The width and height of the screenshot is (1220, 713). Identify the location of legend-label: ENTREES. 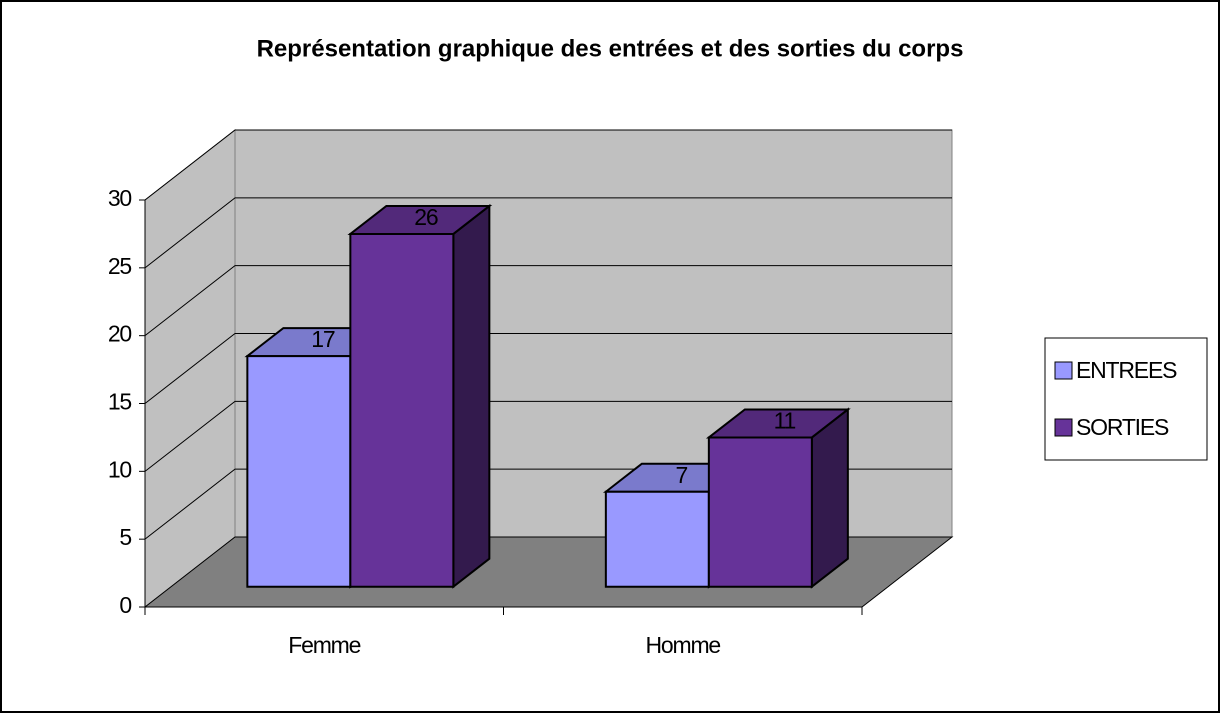
(1126, 370).